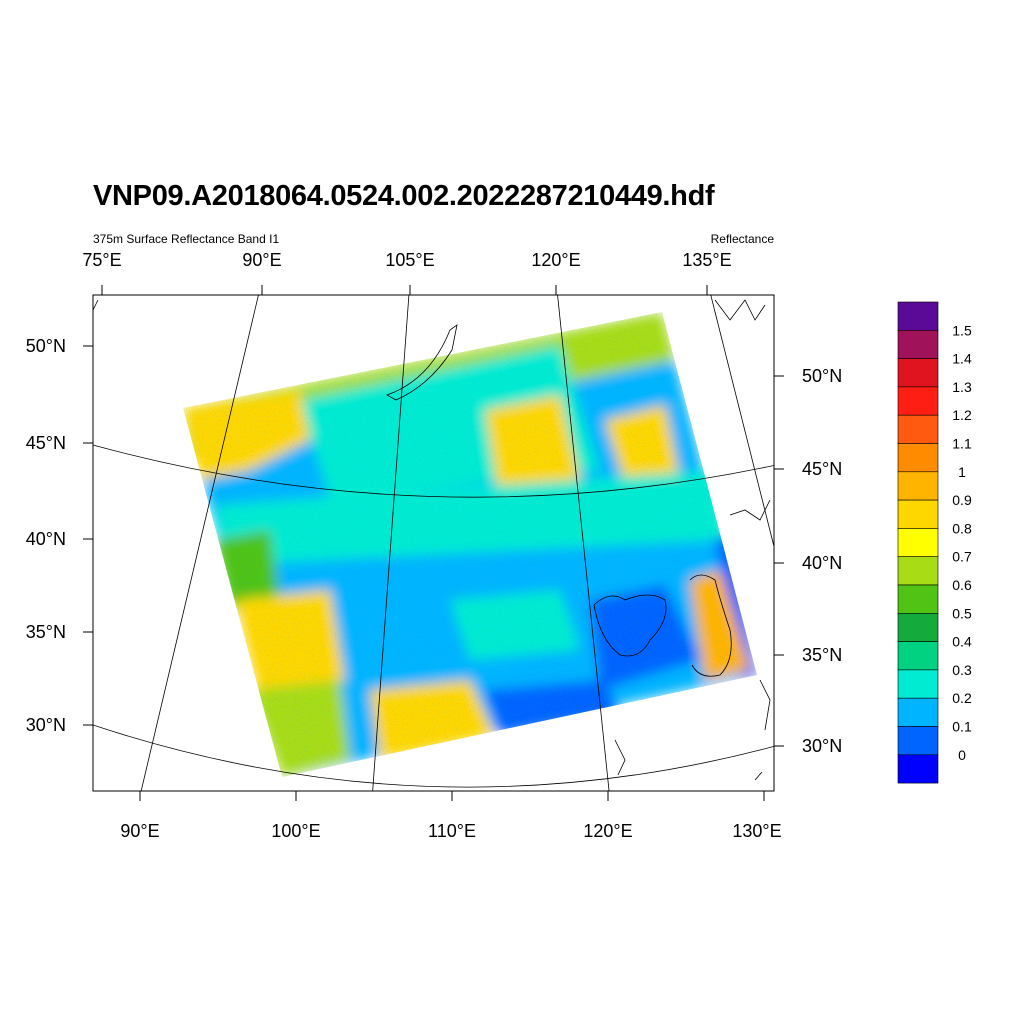  I want to click on colorbar-label: 1.1, so click(962, 444).